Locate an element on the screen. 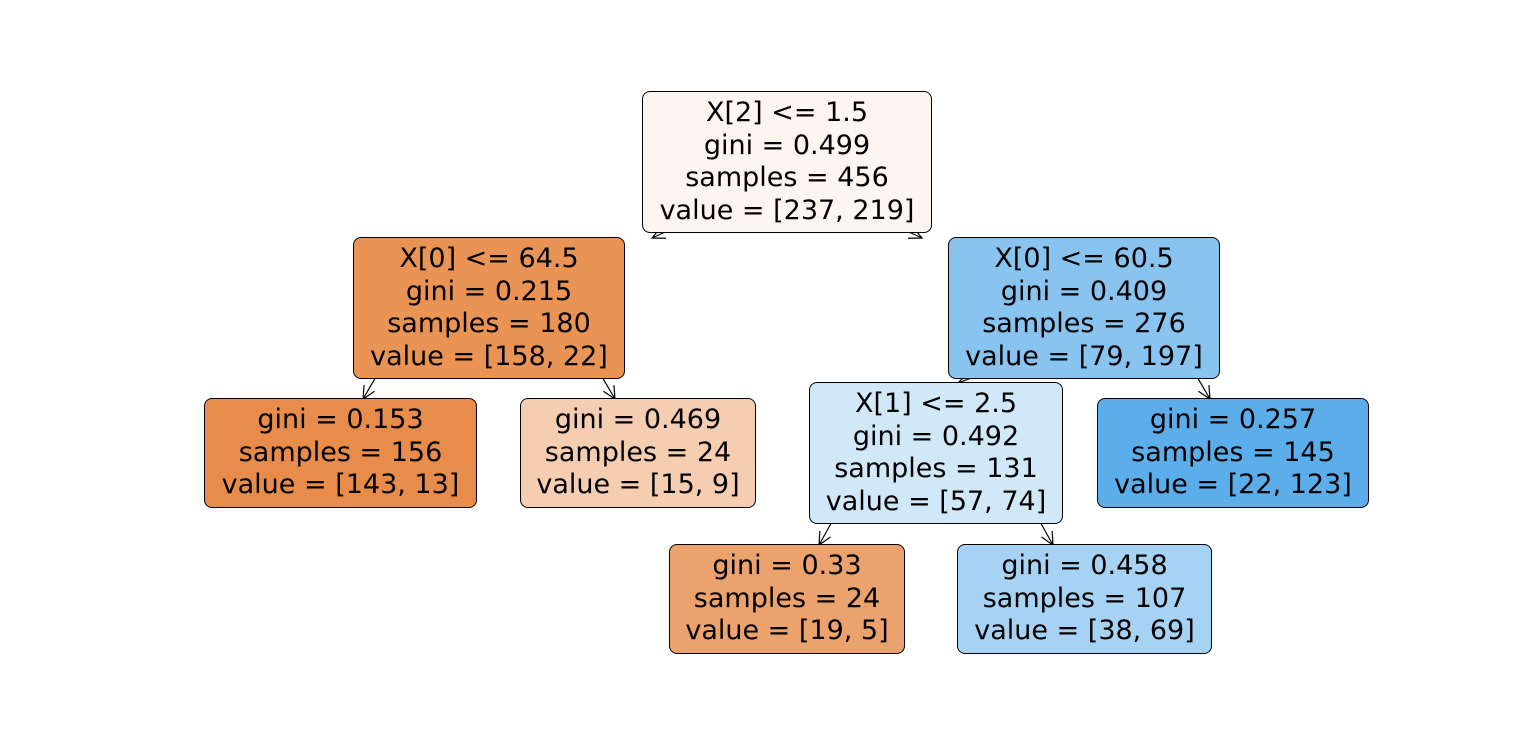  node-value-text: value = [158, 22] is located at coordinates (489, 356).